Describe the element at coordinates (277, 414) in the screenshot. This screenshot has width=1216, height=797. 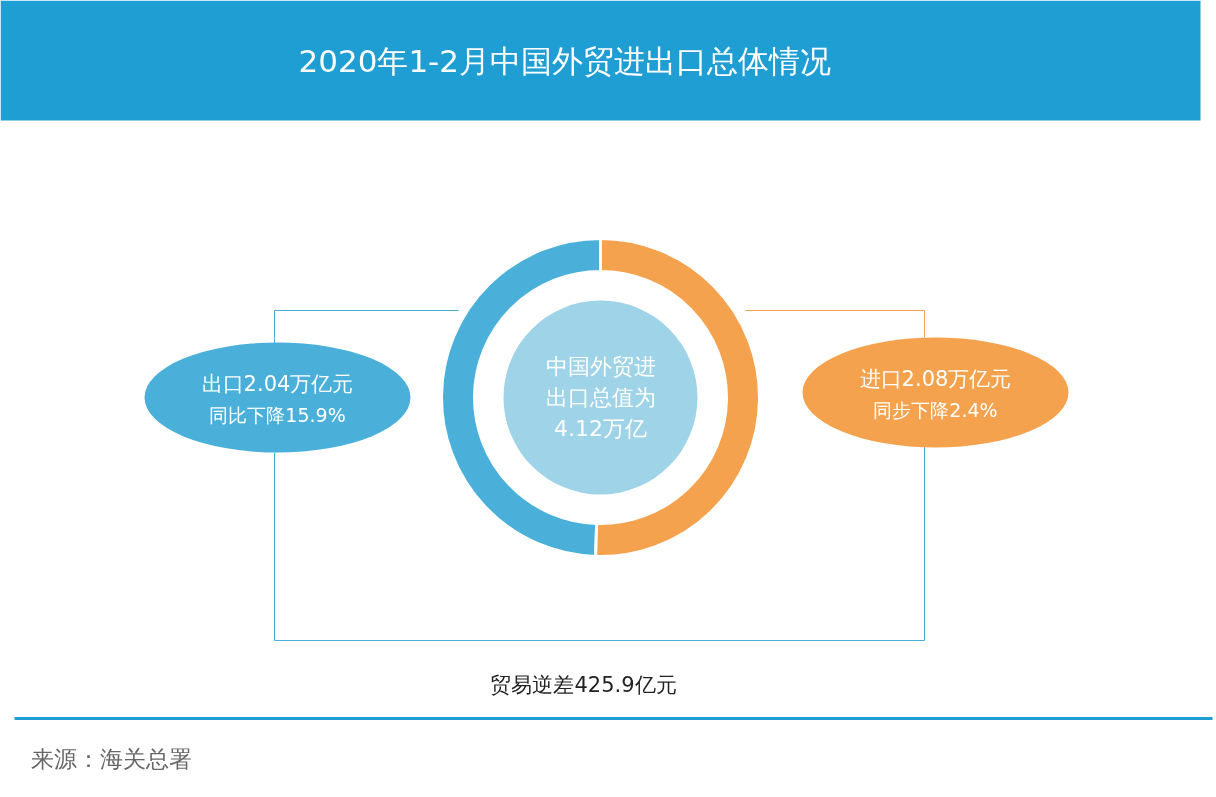
I see `text: 同比下降15.9%` at that location.